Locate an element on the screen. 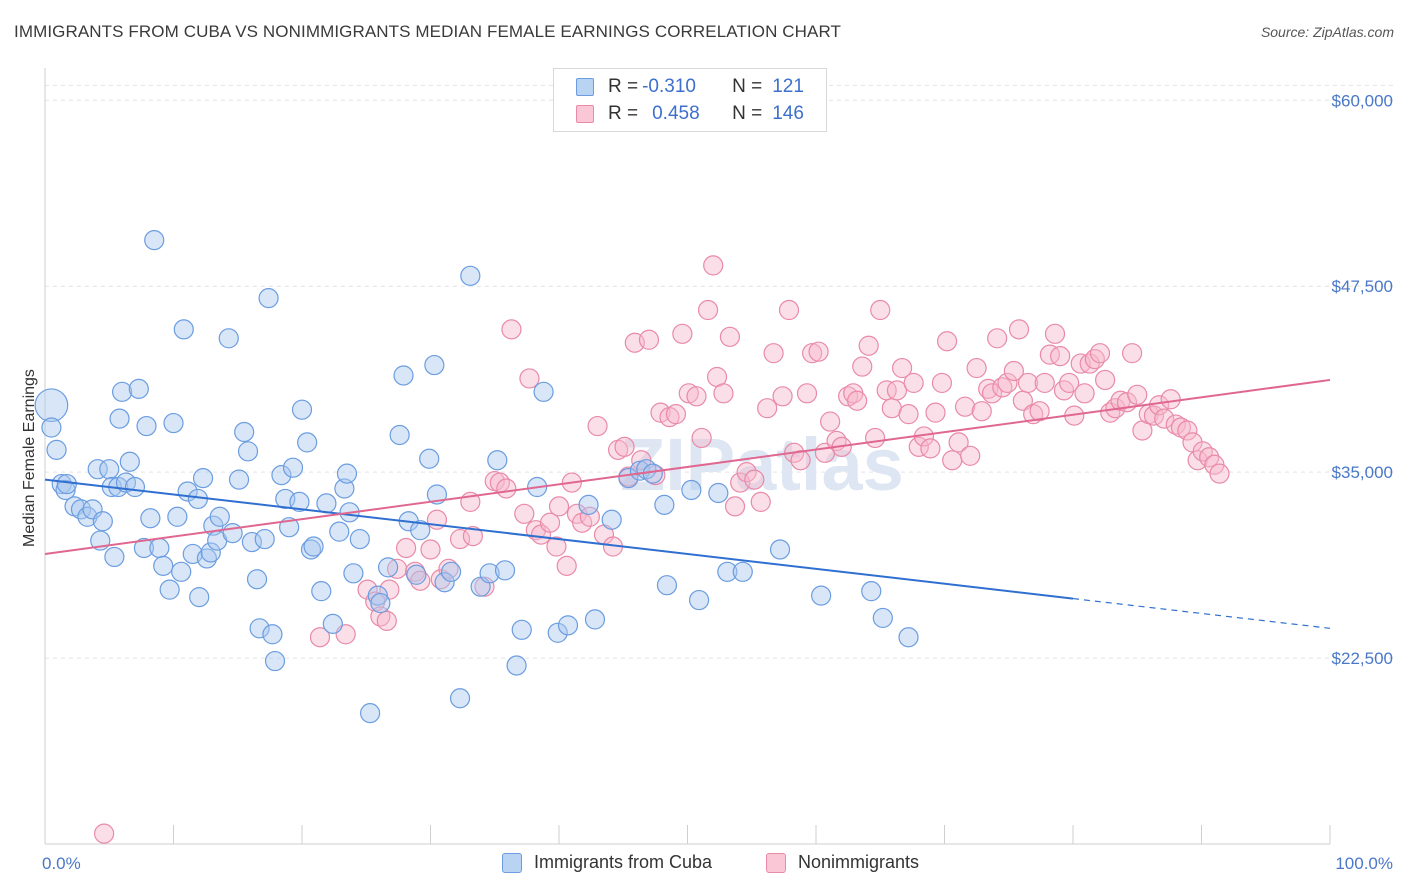  legend-r-value: -0.310 is located at coordinates (669, 86).